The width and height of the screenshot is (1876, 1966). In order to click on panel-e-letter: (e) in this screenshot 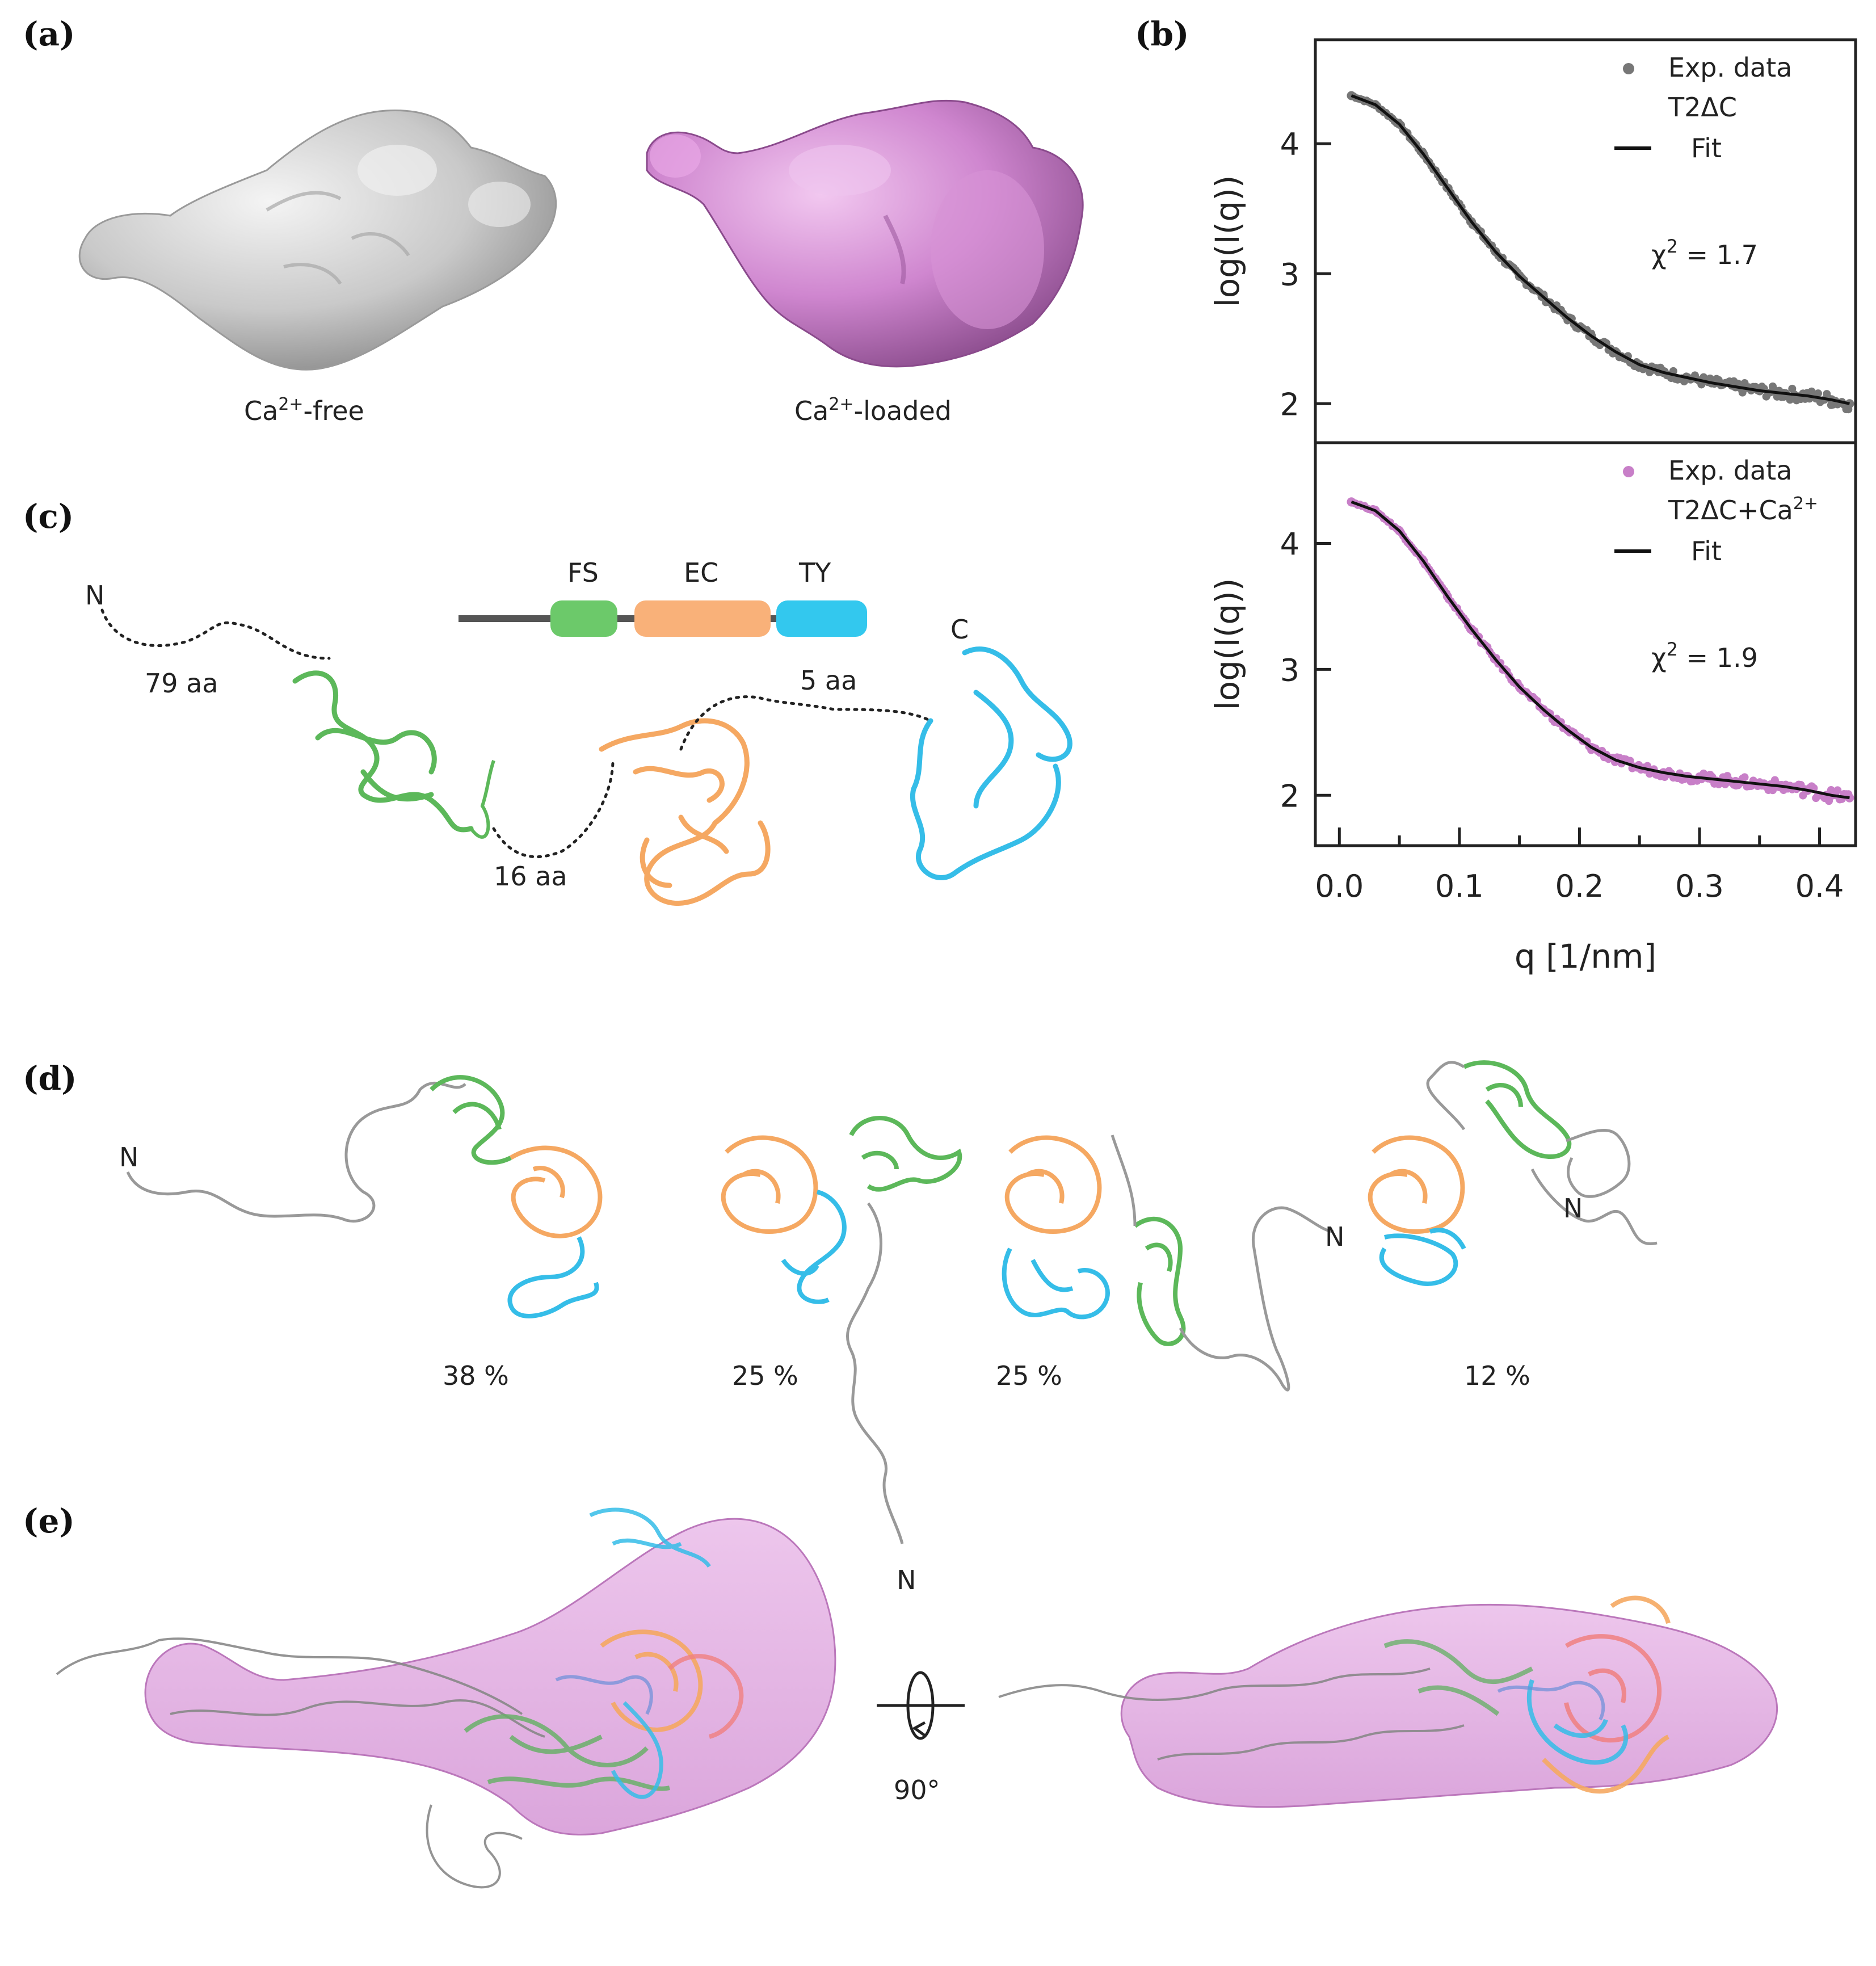, I will do `click(49, 1521)`.